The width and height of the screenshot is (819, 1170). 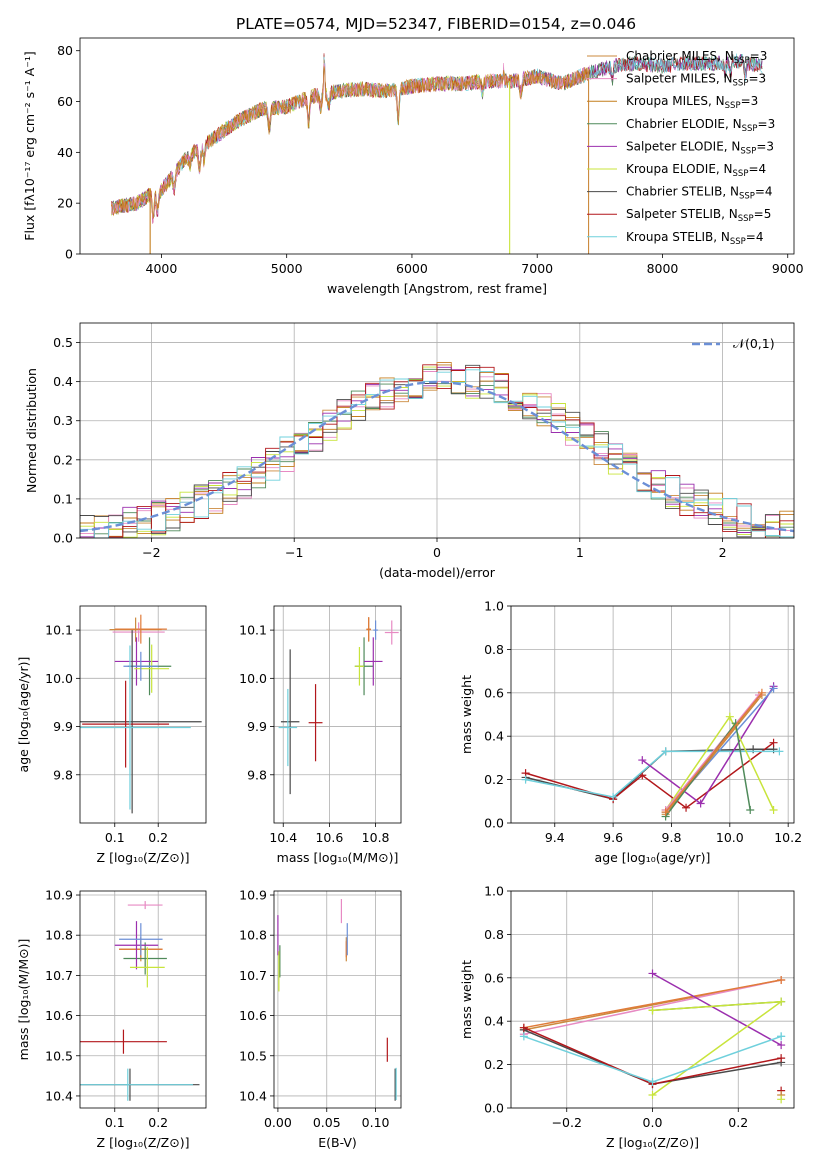 What do you see at coordinates (329, 837) in the screenshot?
I see `x-tick-label: 10.6` at bounding box center [329, 837].